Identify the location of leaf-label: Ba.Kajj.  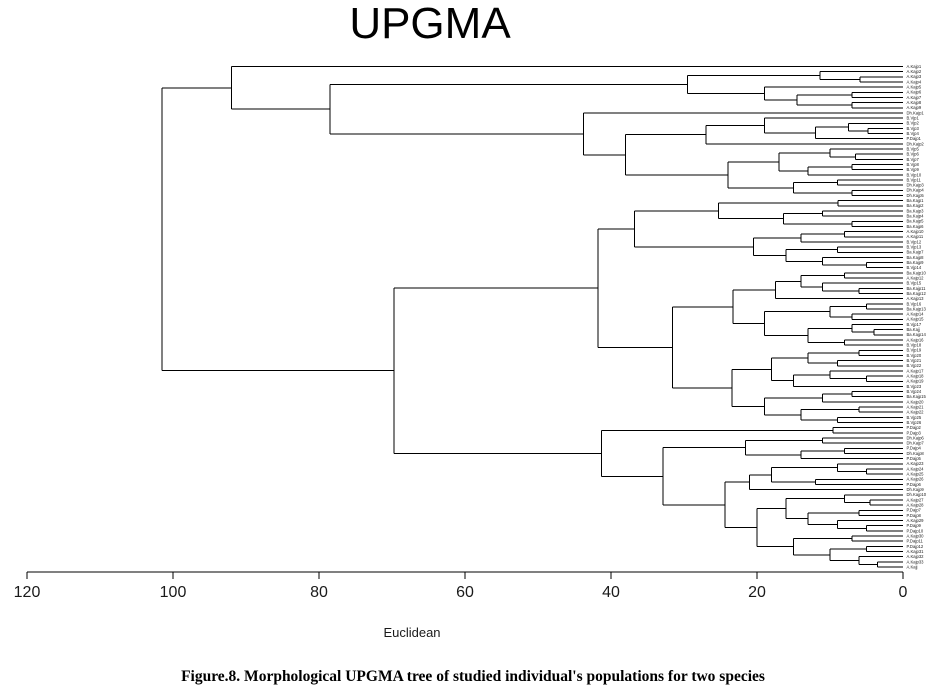
(913, 329).